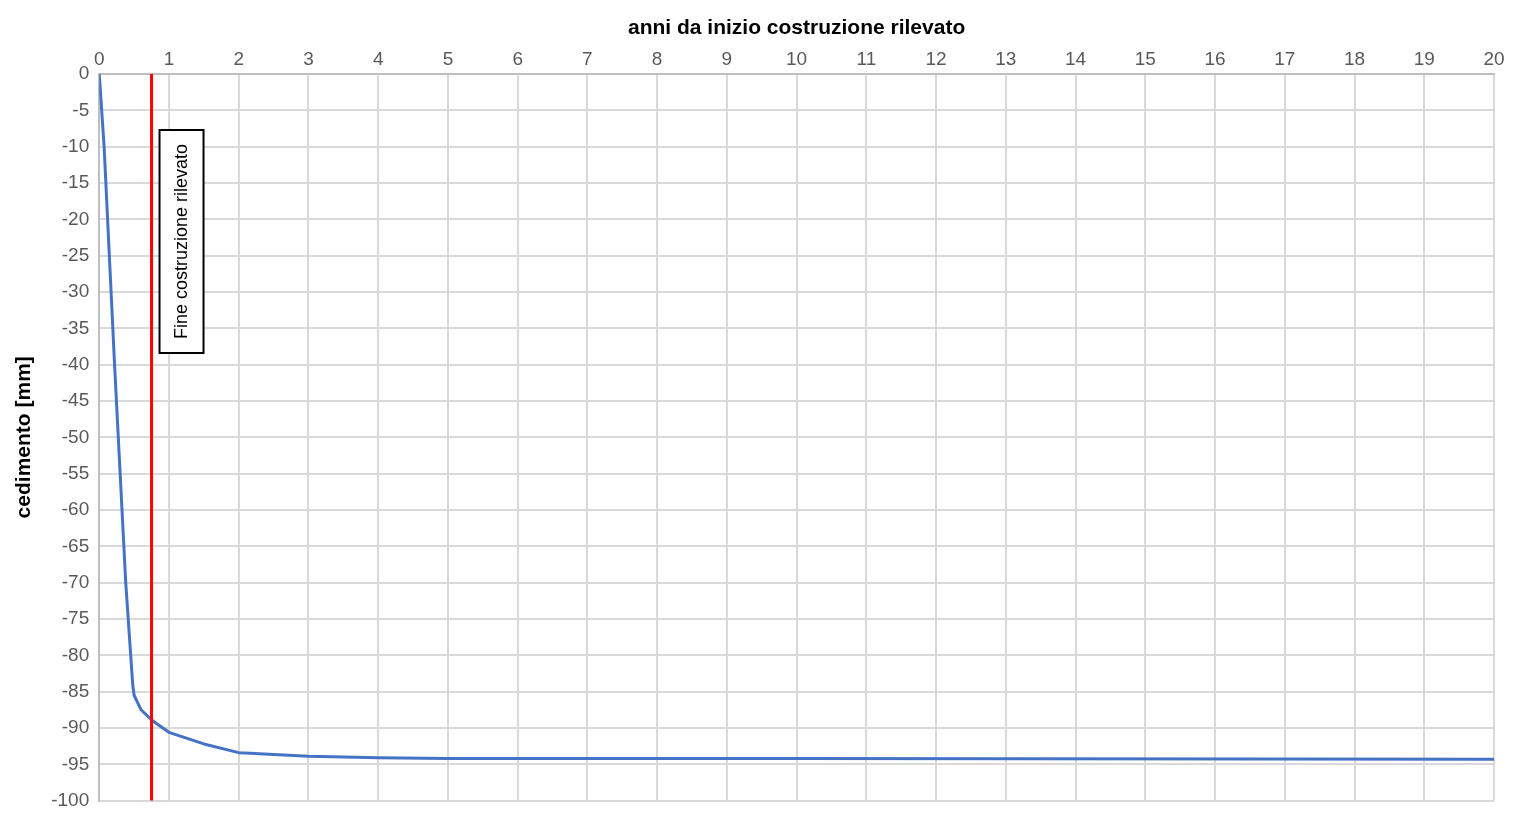  What do you see at coordinates (75, 472) in the screenshot?
I see `y-tick-label: -55` at bounding box center [75, 472].